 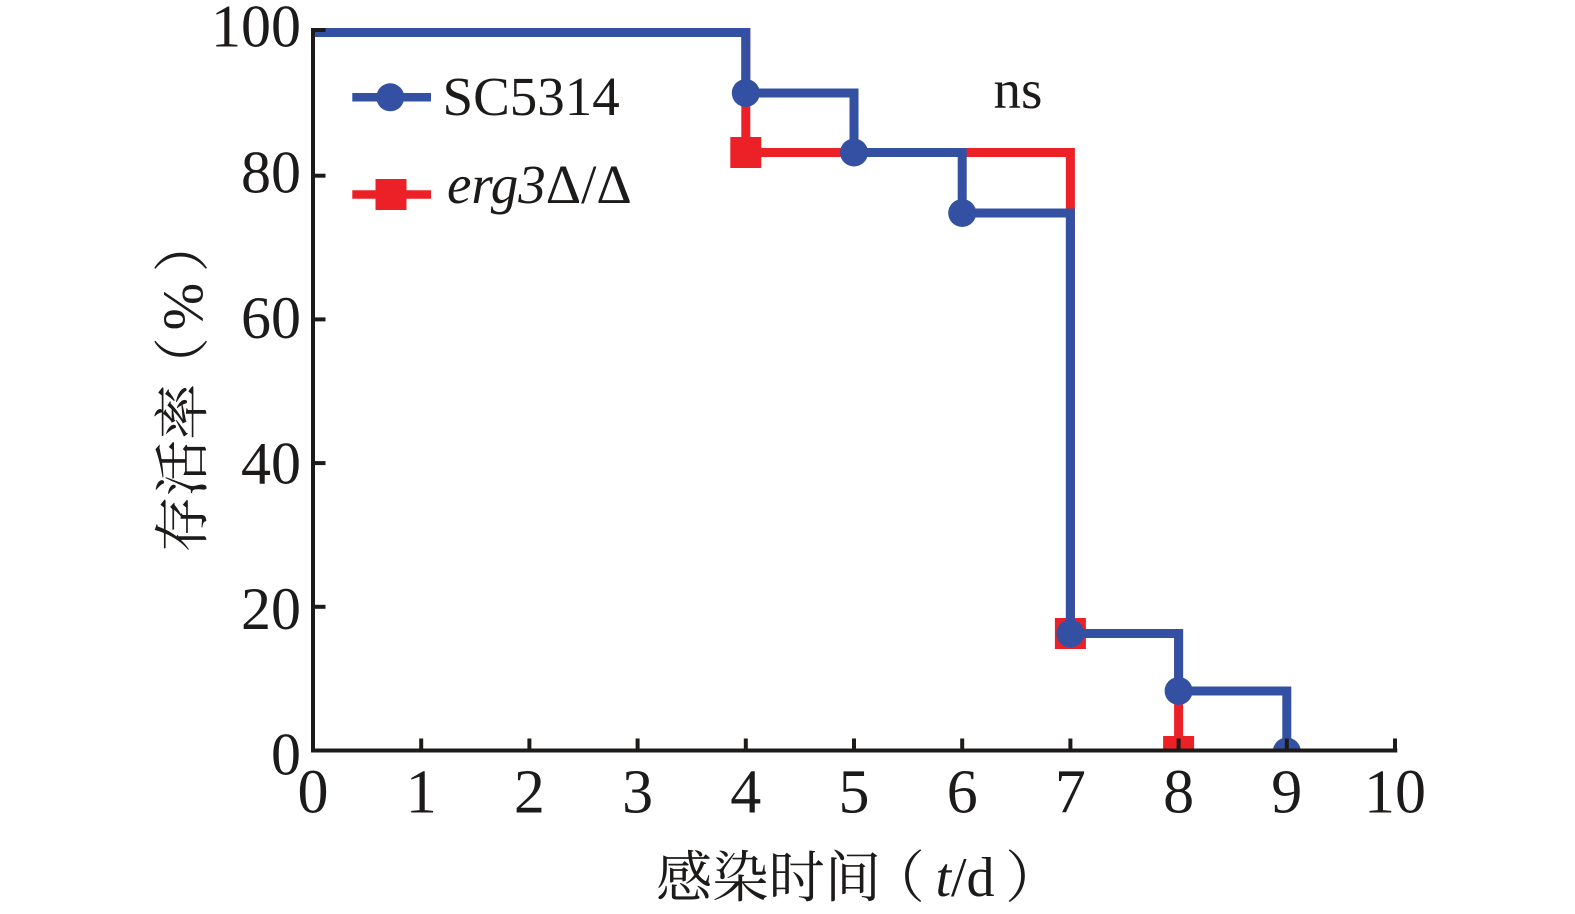 What do you see at coordinates (421, 792) in the screenshot?
I see `svg-text: 1` at bounding box center [421, 792].